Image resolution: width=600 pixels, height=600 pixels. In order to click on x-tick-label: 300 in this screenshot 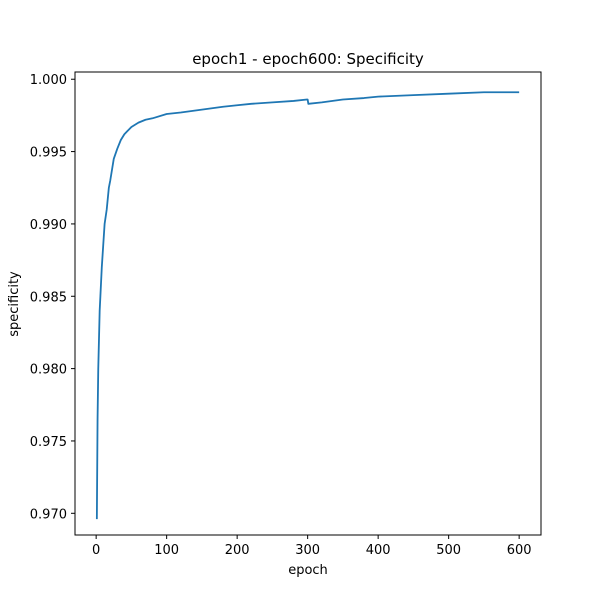, I will do `click(307, 550)`.